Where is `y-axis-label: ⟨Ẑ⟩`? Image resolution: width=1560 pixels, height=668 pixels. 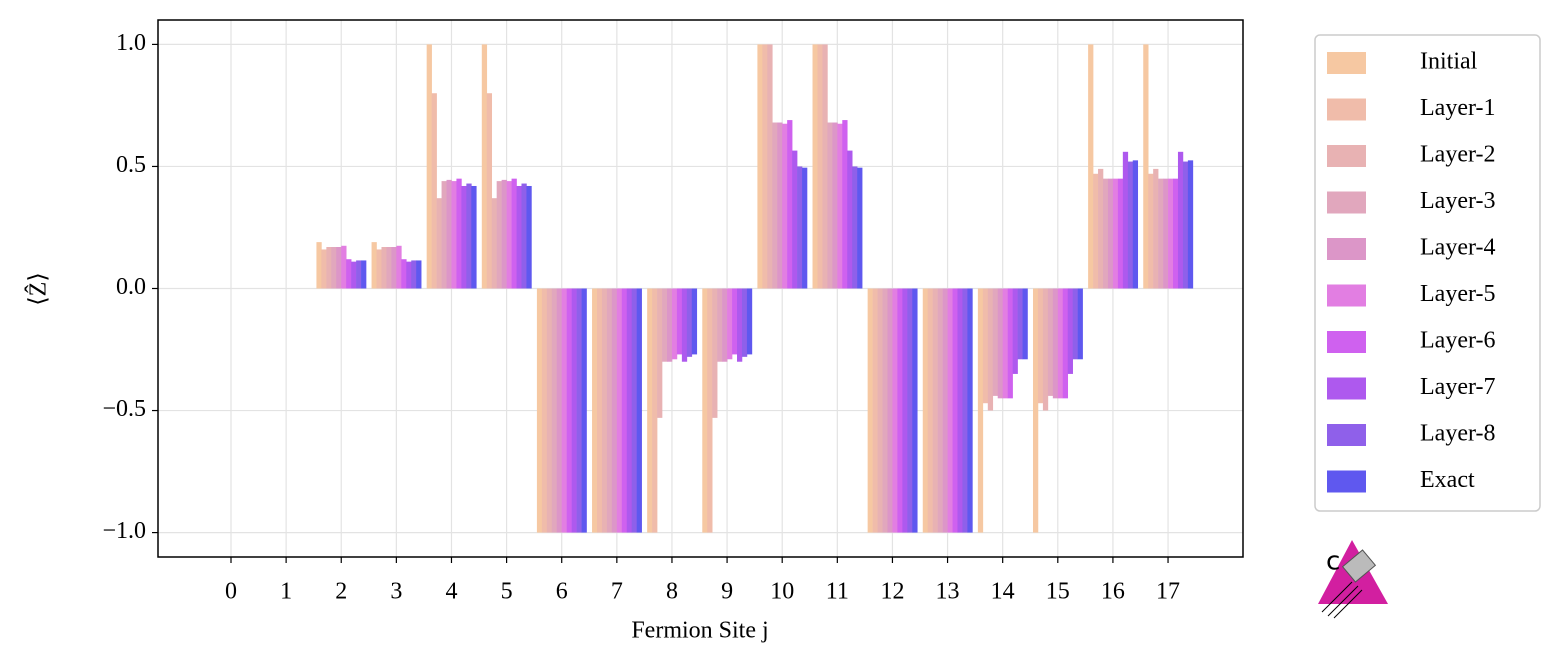 y-axis-label: ⟨Ẑ⟩ is located at coordinates (39, 288).